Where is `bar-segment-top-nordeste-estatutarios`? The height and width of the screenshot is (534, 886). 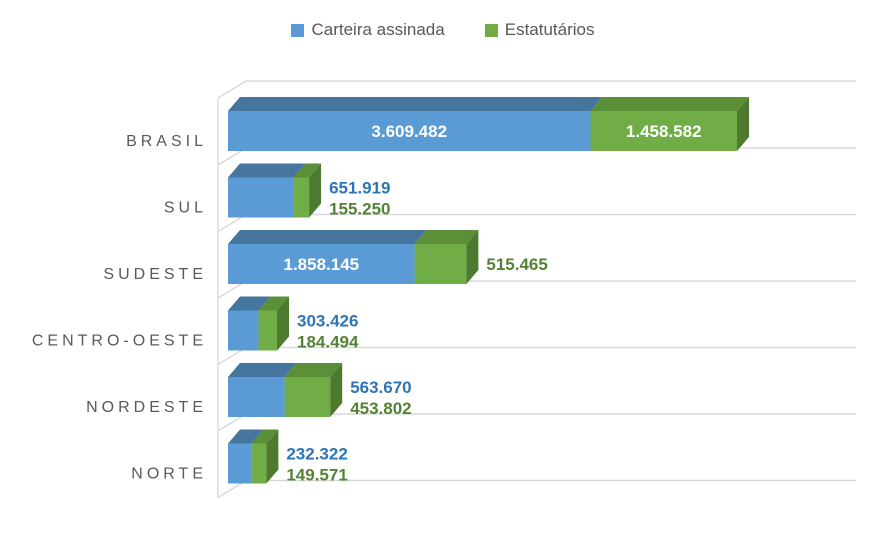
bar-segment-top-nordeste-estatutarios is located at coordinates (313, 370).